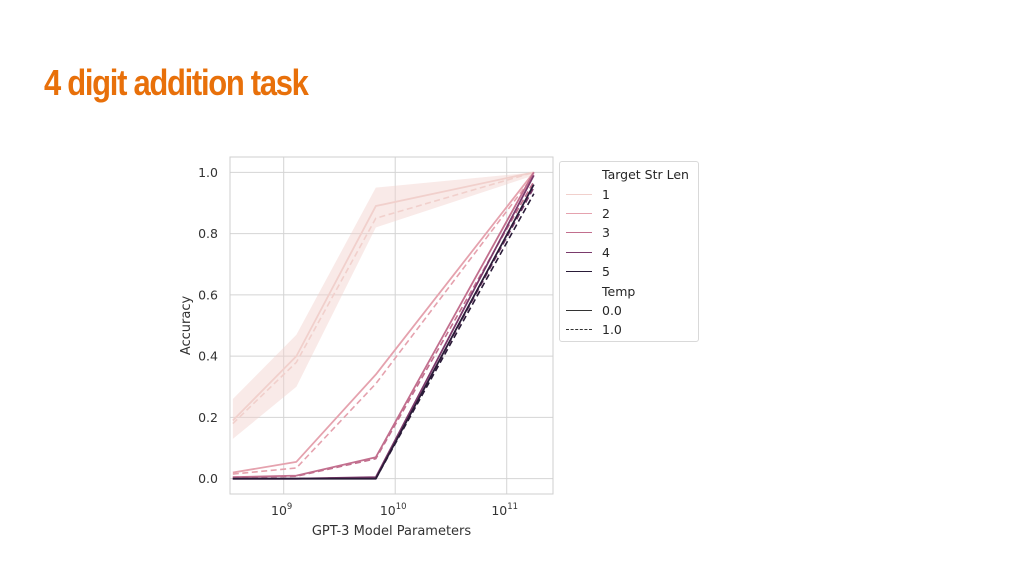  Describe the element at coordinates (393, 510) in the screenshot. I see `x-tick-label: 1010` at that location.